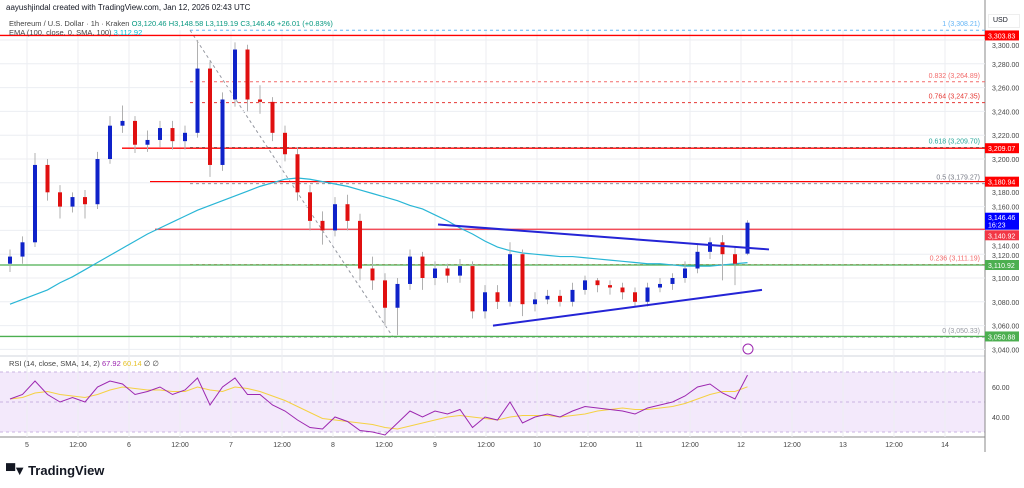  I want to click on fib-level-label: 0.832 (3,264.89), so click(954, 76).